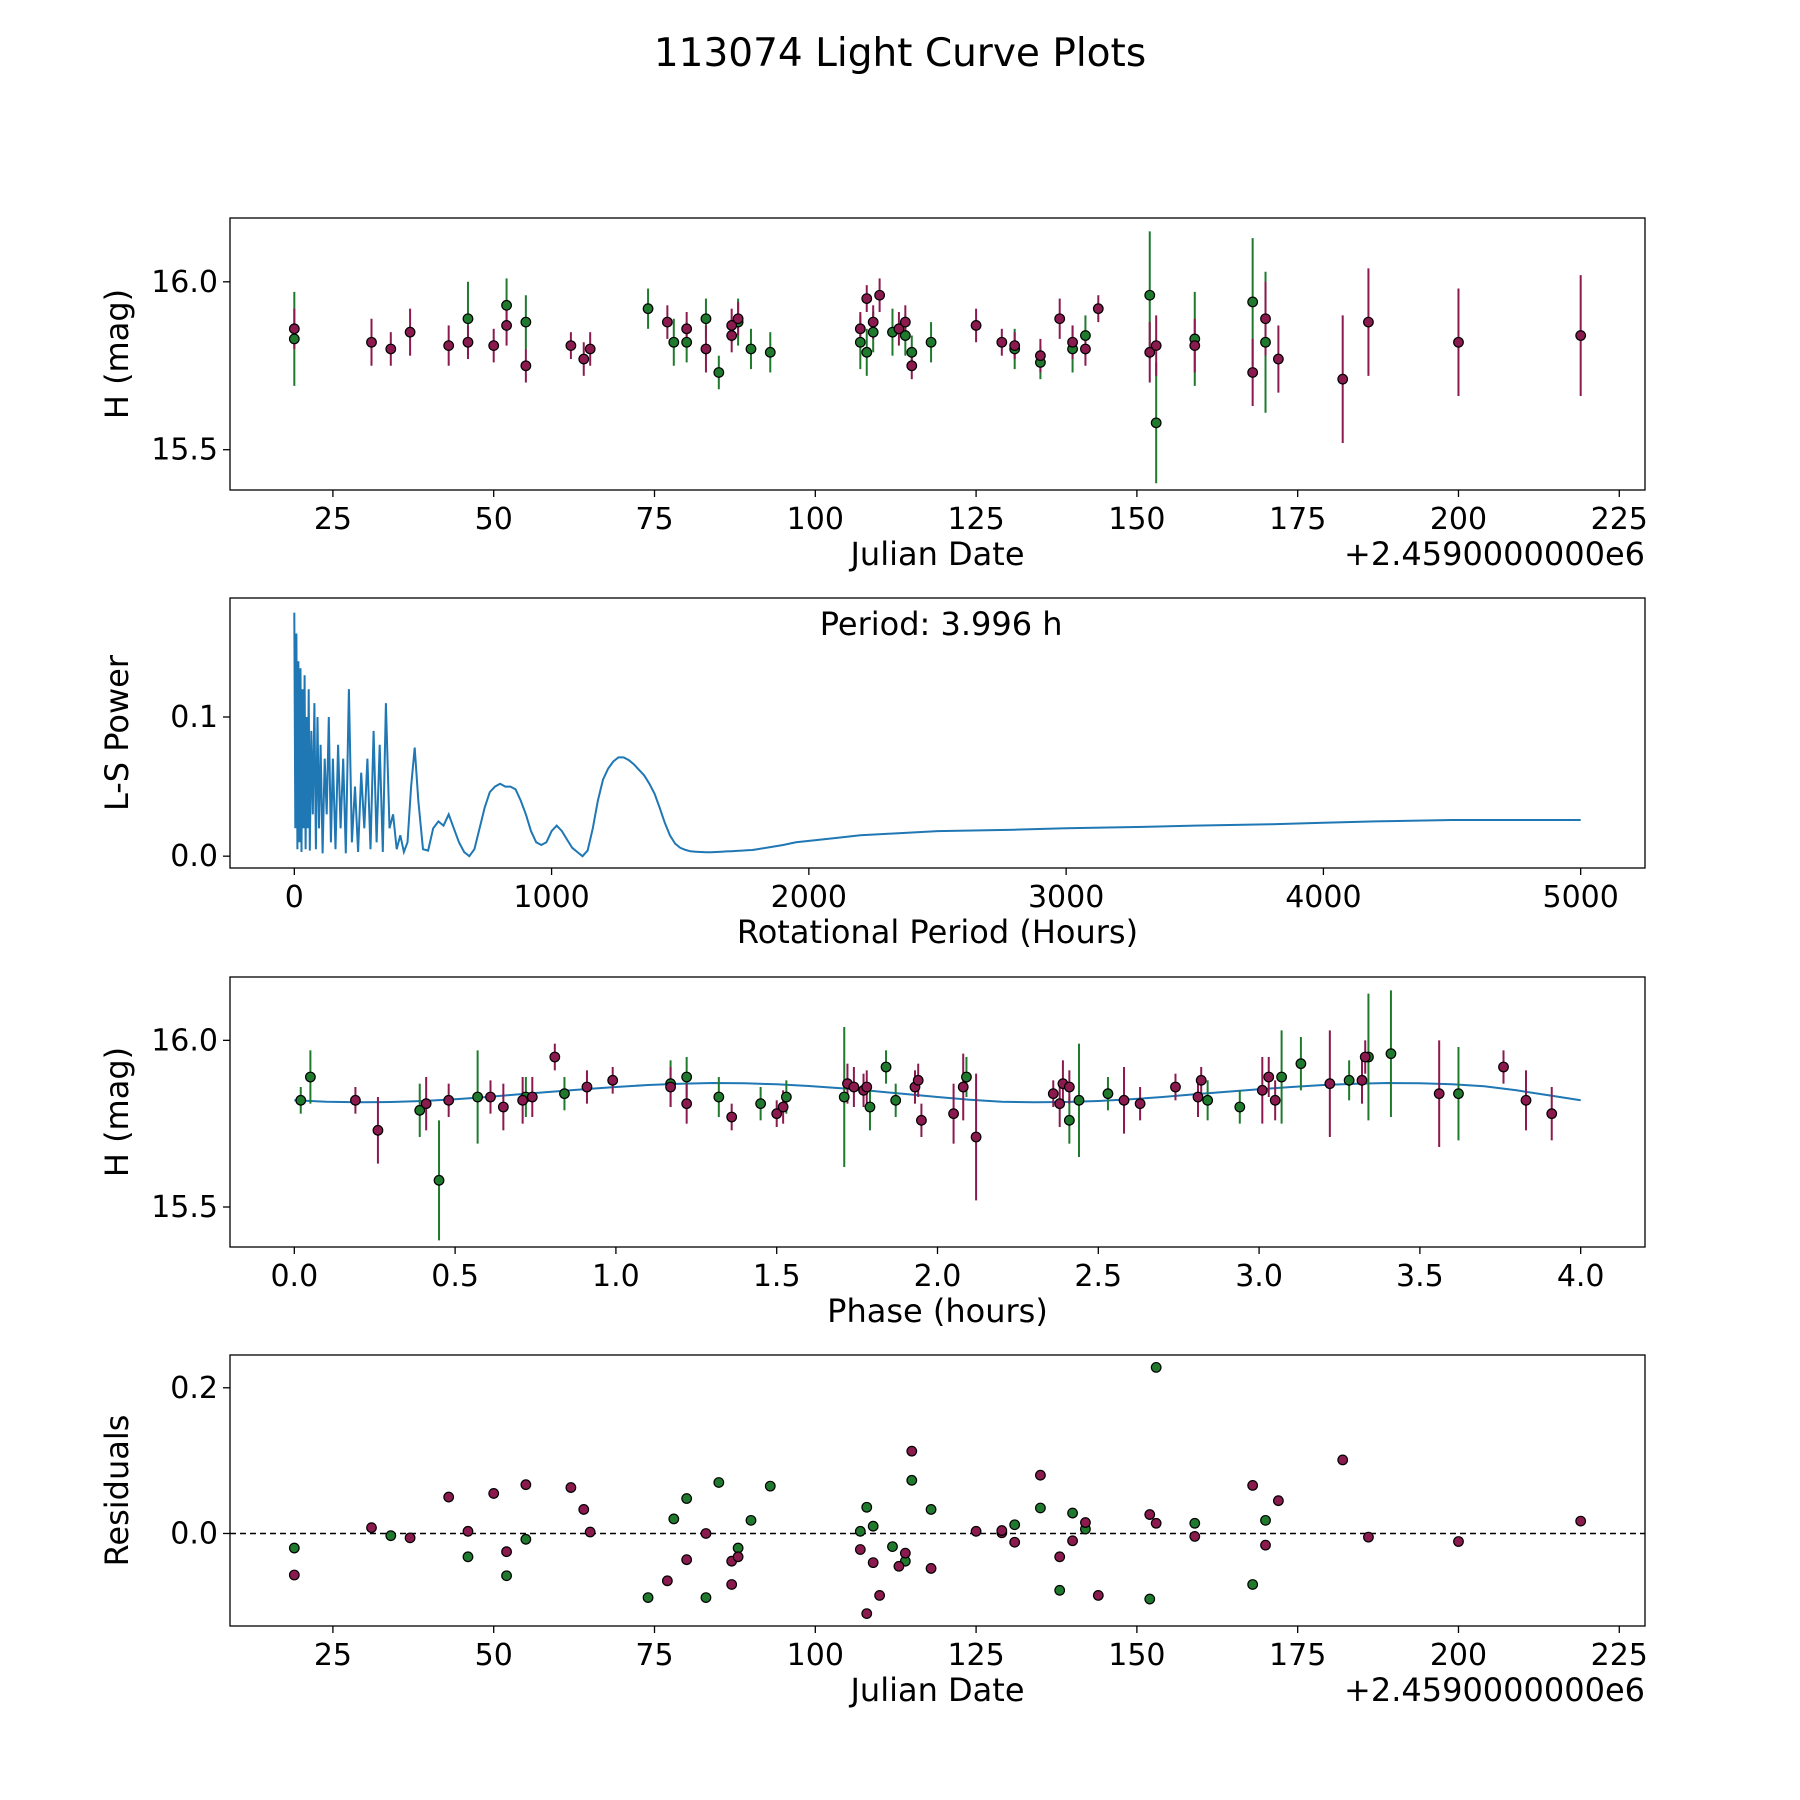 The width and height of the screenshot is (1800, 1800). Describe the element at coordinates (1458, 1655) in the screenshot. I see `residuals-xtick-label: 200` at that location.